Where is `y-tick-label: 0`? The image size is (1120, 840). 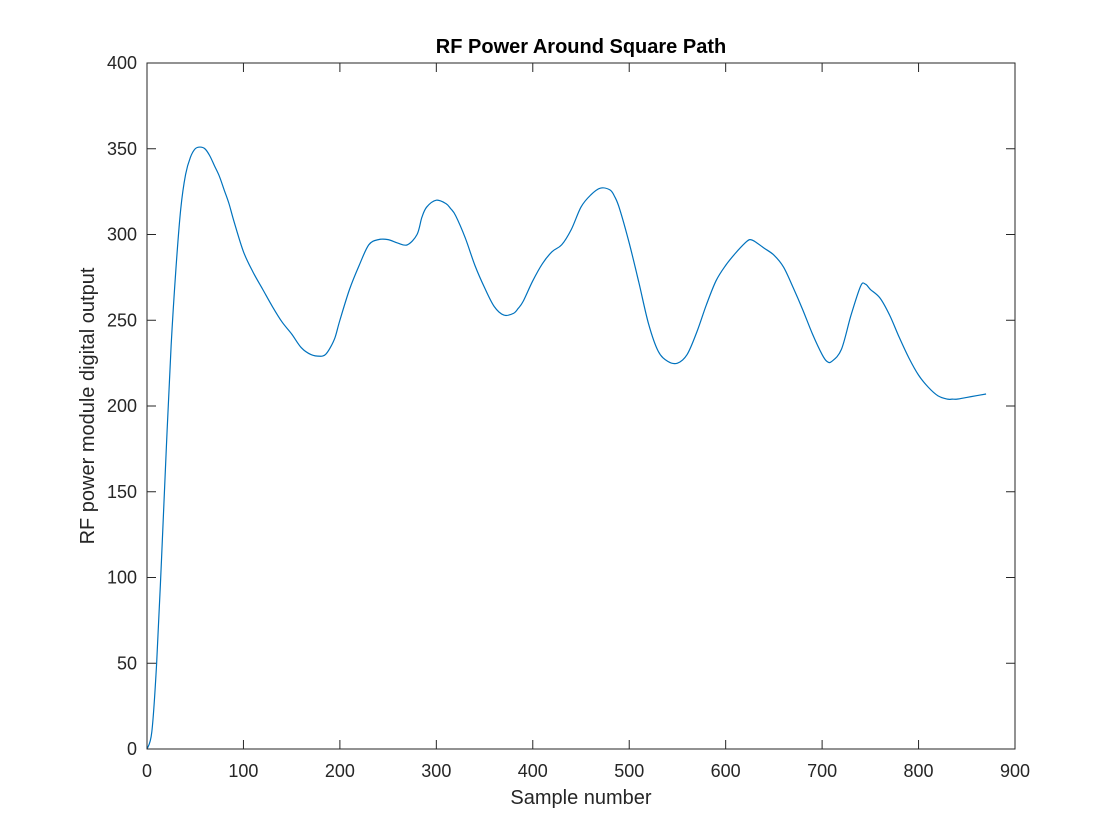 y-tick-label: 0 is located at coordinates (132, 749).